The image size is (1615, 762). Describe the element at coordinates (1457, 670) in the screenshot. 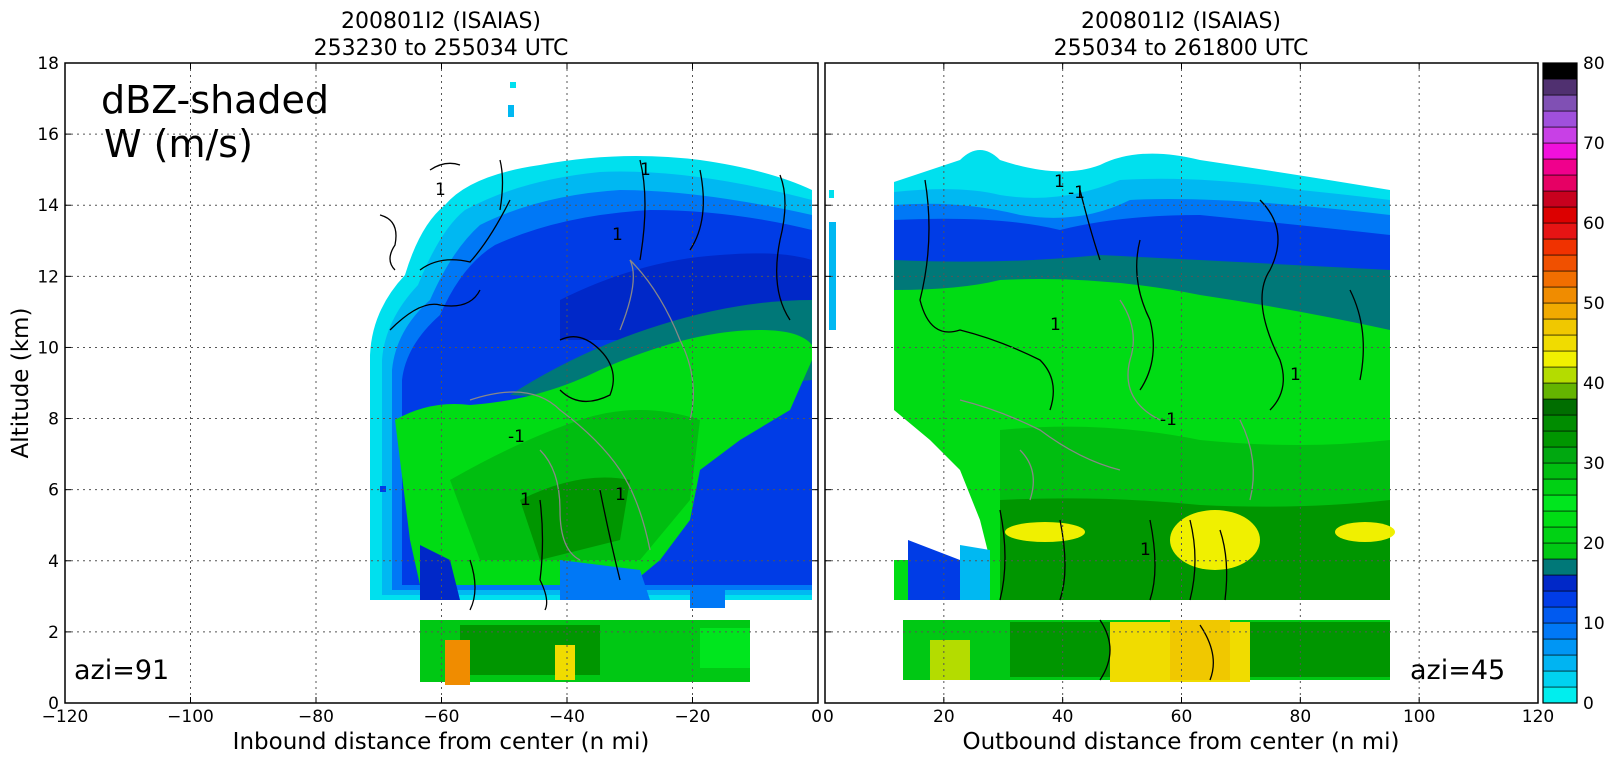

I see `right-azimuth-label: azi=45` at that location.